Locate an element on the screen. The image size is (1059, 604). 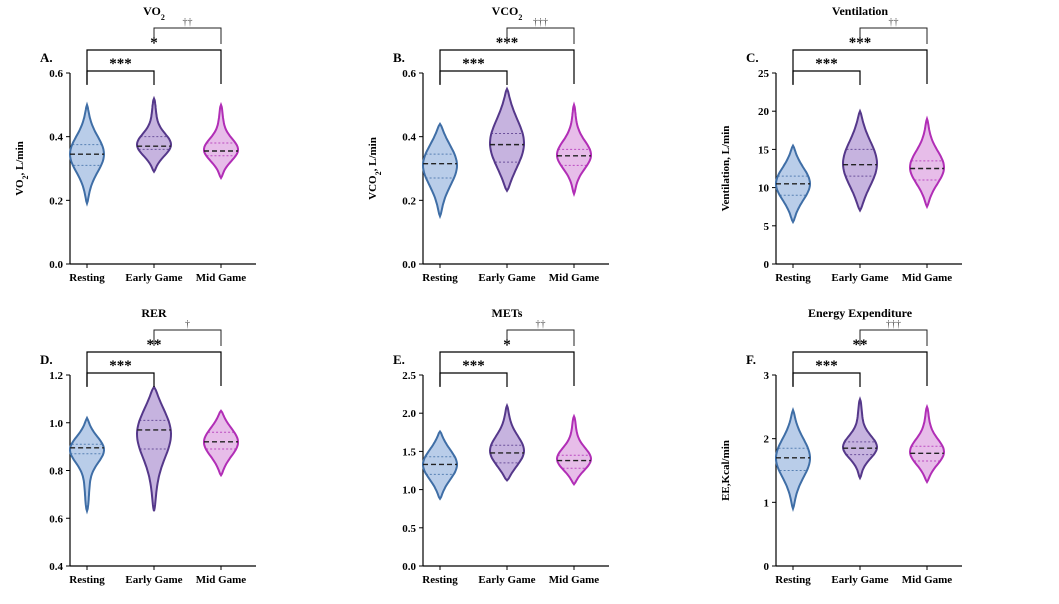
chart-title: VO2 is located at coordinates (154, 13).